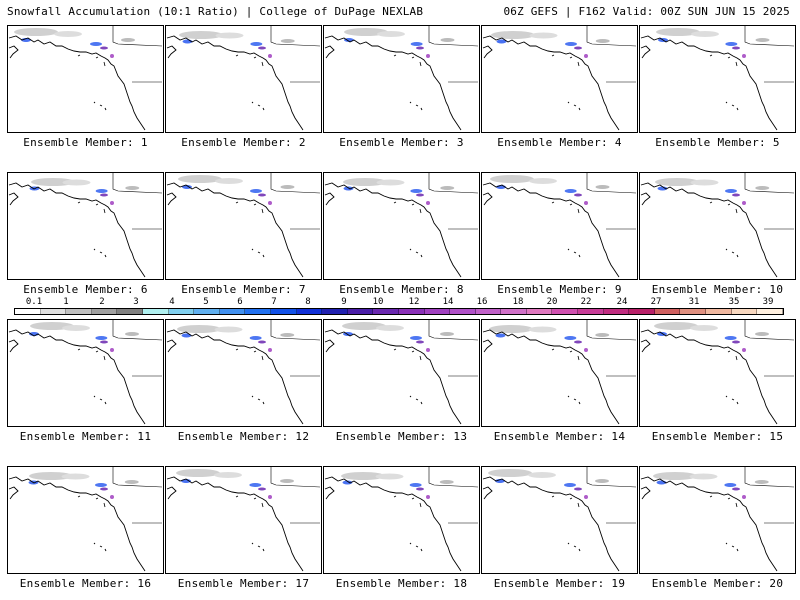  What do you see at coordinates (401, 237) in the screenshot?
I see `ensemble-member-panel: Ensemble Member: 8` at bounding box center [401, 237].